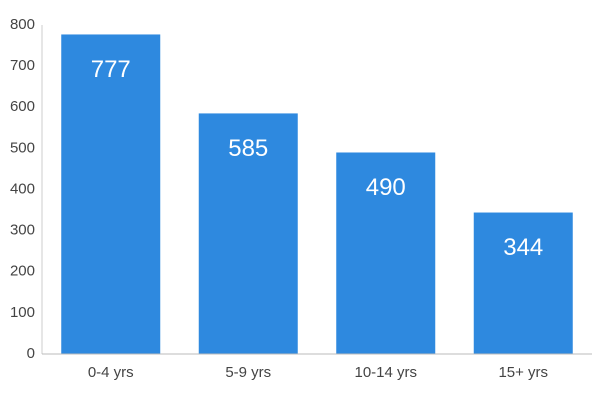 This screenshot has width=600, height=405. Describe the element at coordinates (22, 147) in the screenshot. I see `y-tick-label: 500` at that location.